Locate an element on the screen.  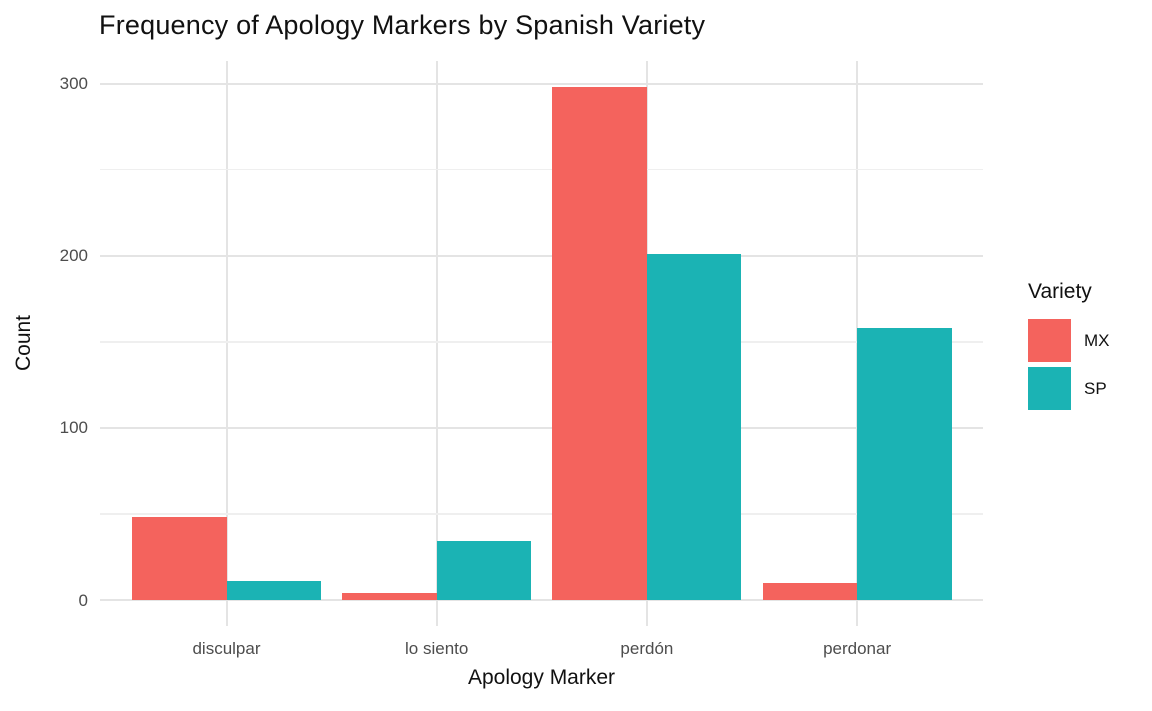
bar-sp-lo-siento is located at coordinates (484, 570).